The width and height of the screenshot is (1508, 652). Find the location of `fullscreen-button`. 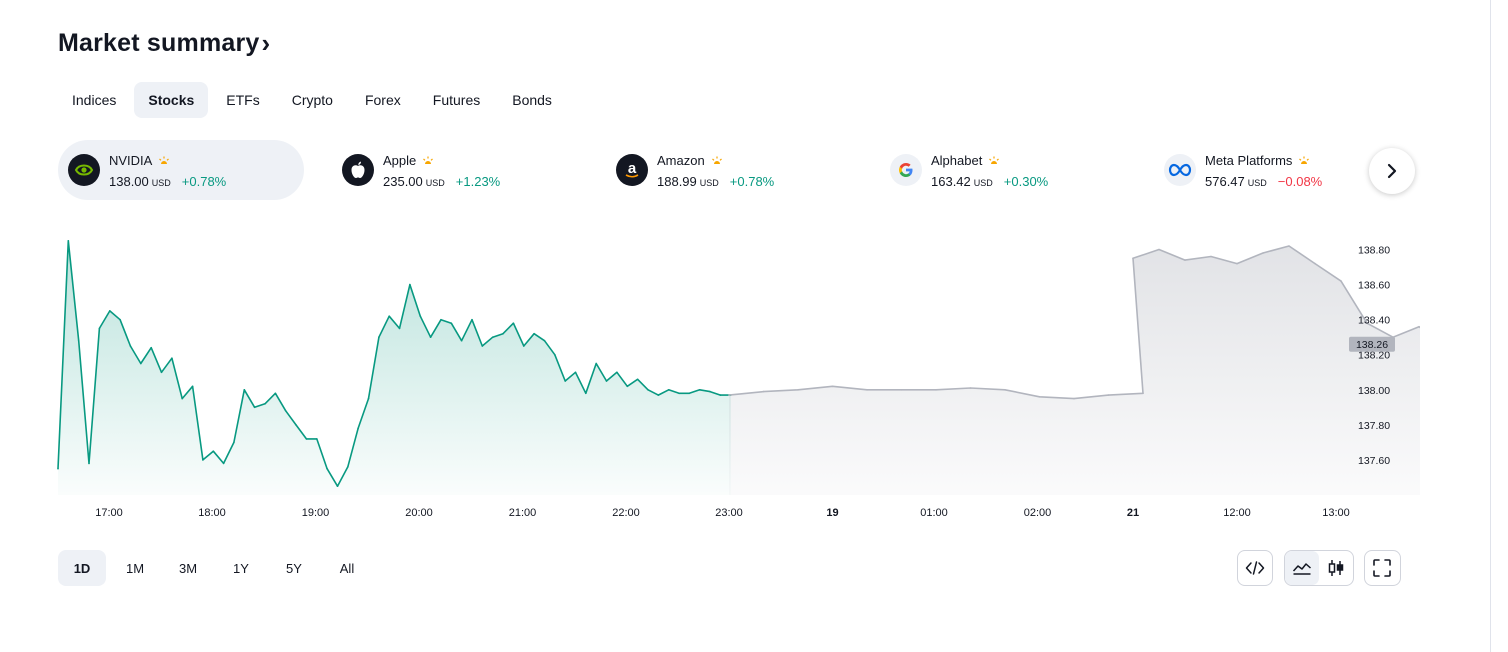

fullscreen-button is located at coordinates (1382, 568).